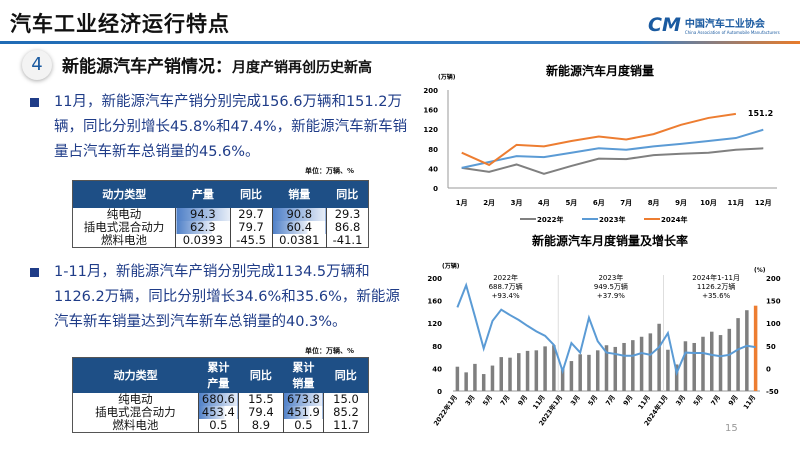 The height and width of the screenshot is (449, 800). What do you see at coordinates (345, 425) in the screenshot?
I see `cell: 11.7` at bounding box center [345, 425].